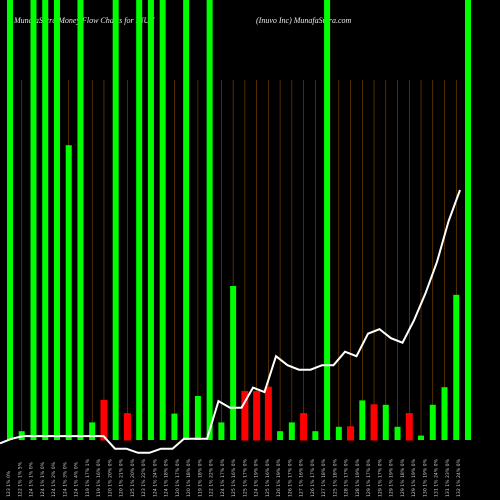 The image size is (500, 500). I want to click on x-tick-label: 124 1% 2% 0%, so click(54, 479).